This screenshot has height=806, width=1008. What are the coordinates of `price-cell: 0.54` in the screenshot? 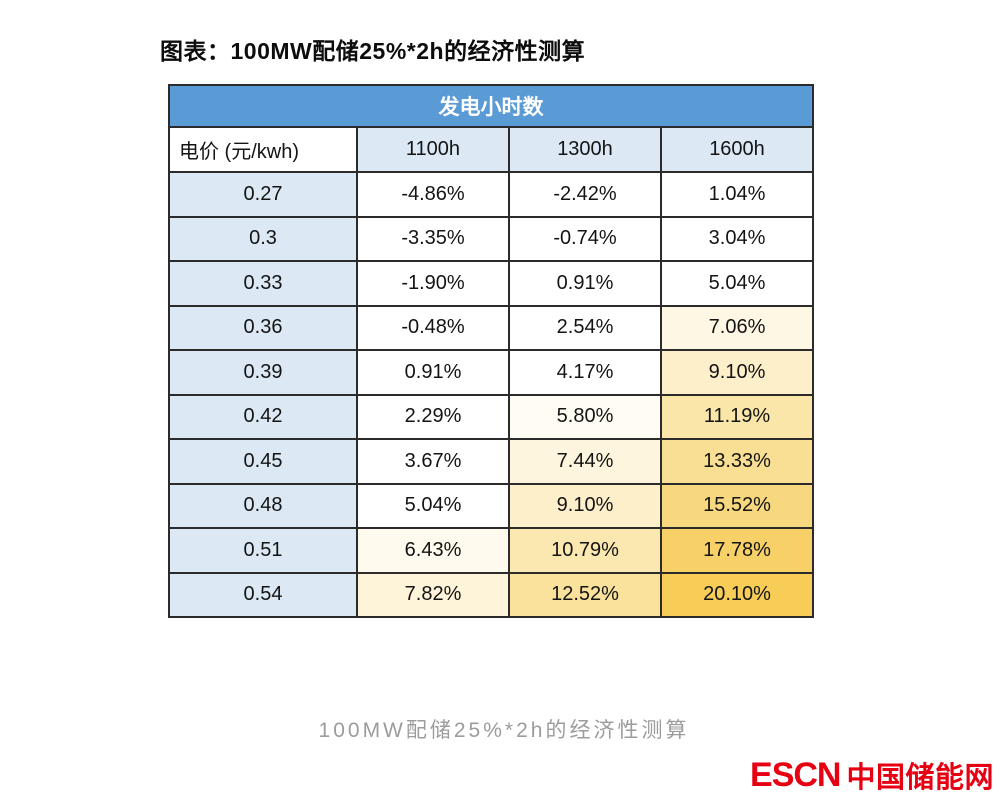 It's located at (263, 594).